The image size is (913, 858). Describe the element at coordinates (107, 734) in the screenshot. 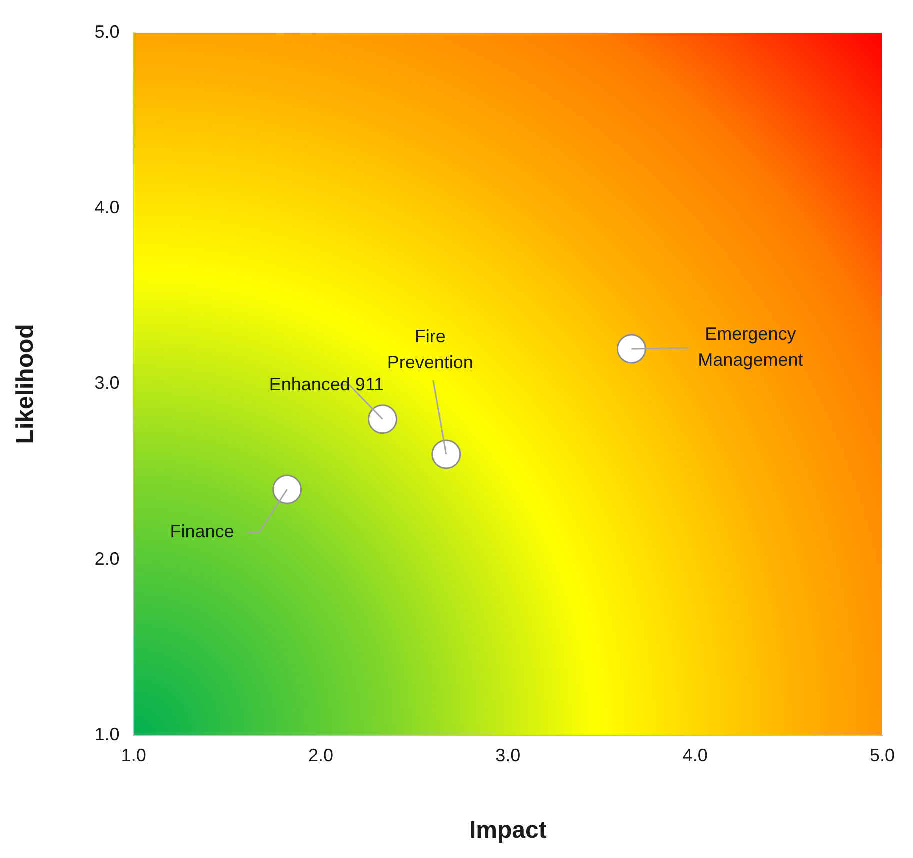

I see `y-tick-label: 1.0` at that location.